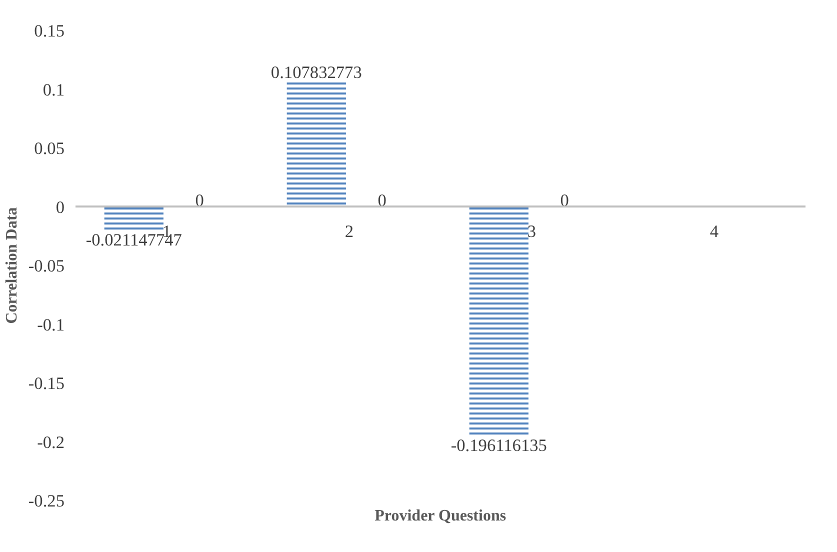 The image size is (837, 552). What do you see at coordinates (316, 72) in the screenshot?
I see `data-label: 0.107832773` at bounding box center [316, 72].